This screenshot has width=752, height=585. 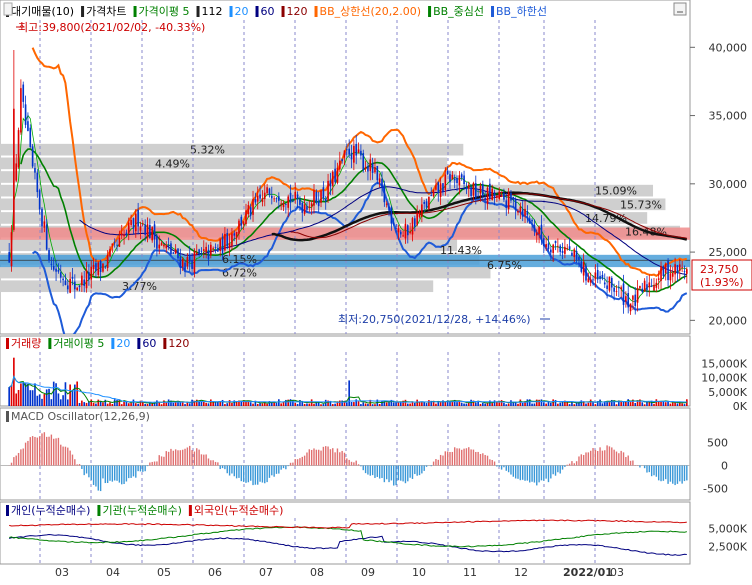 I want to click on price-tick-label: 20,000, so click(x=728, y=320).